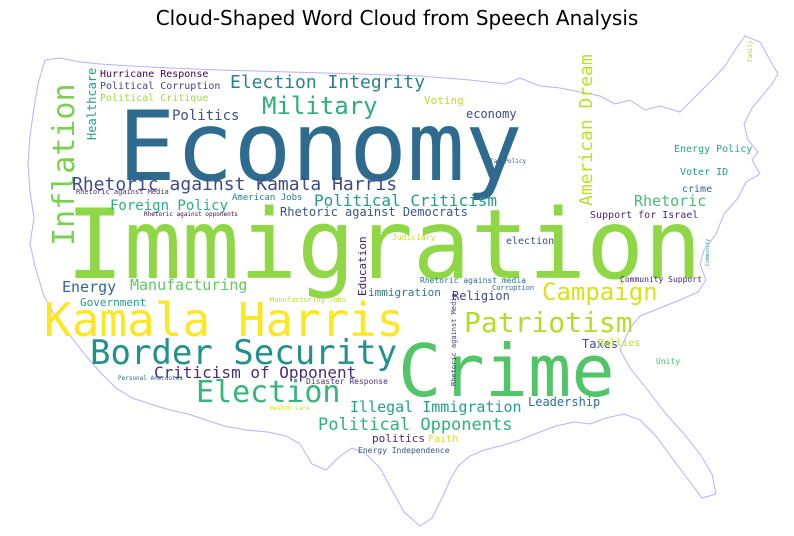 This screenshot has height=536, width=794. What do you see at coordinates (404, 292) in the screenshot?
I see `word-immigration: immigration` at bounding box center [404, 292].